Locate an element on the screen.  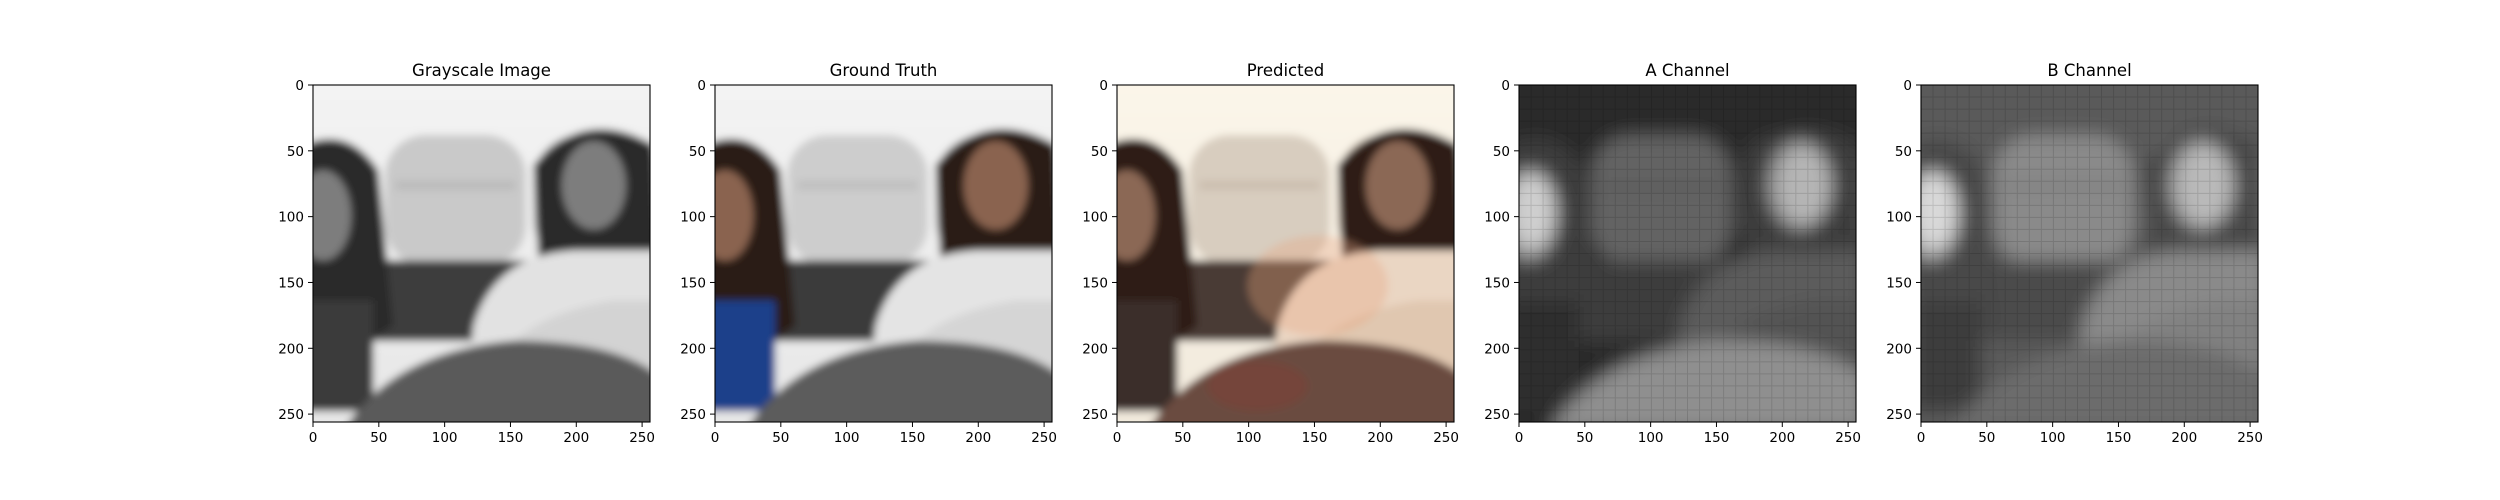
image-chanA is located at coordinates (1687, 253).